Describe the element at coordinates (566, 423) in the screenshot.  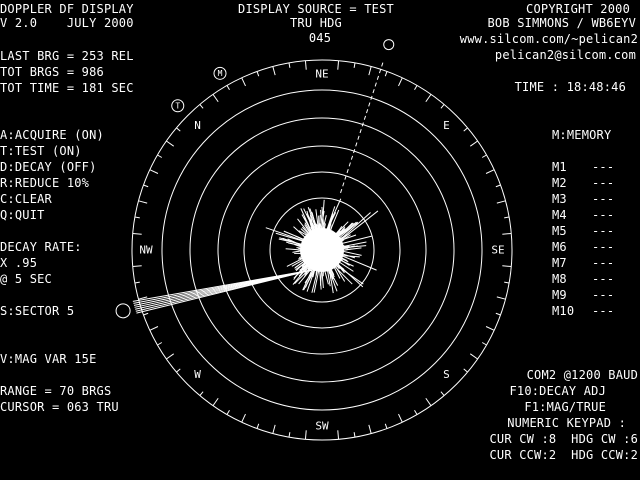
I see `keypad-title: NUMERIC KEYPAD :` at that location.